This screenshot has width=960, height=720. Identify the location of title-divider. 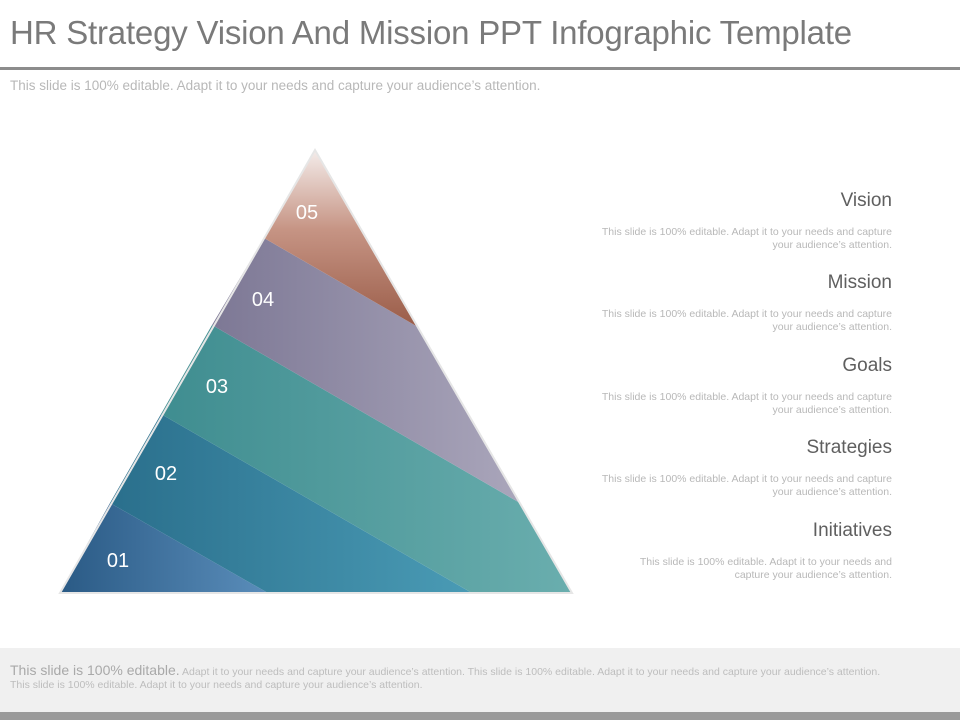
(480, 68).